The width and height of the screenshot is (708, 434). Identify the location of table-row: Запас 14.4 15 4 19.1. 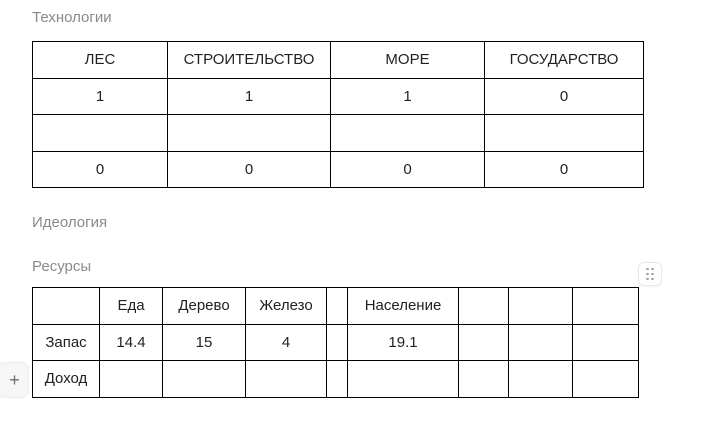
(335, 342).